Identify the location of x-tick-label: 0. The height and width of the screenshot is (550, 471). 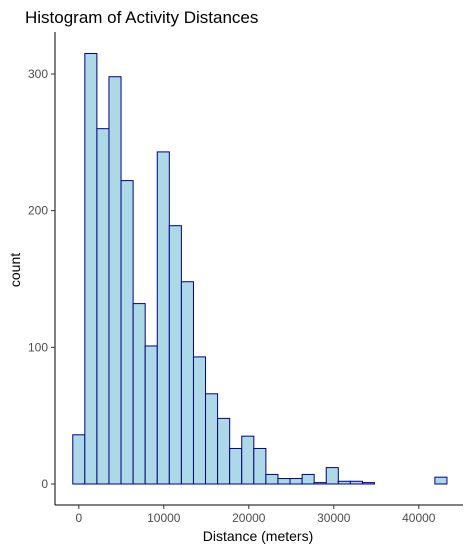
(78, 518).